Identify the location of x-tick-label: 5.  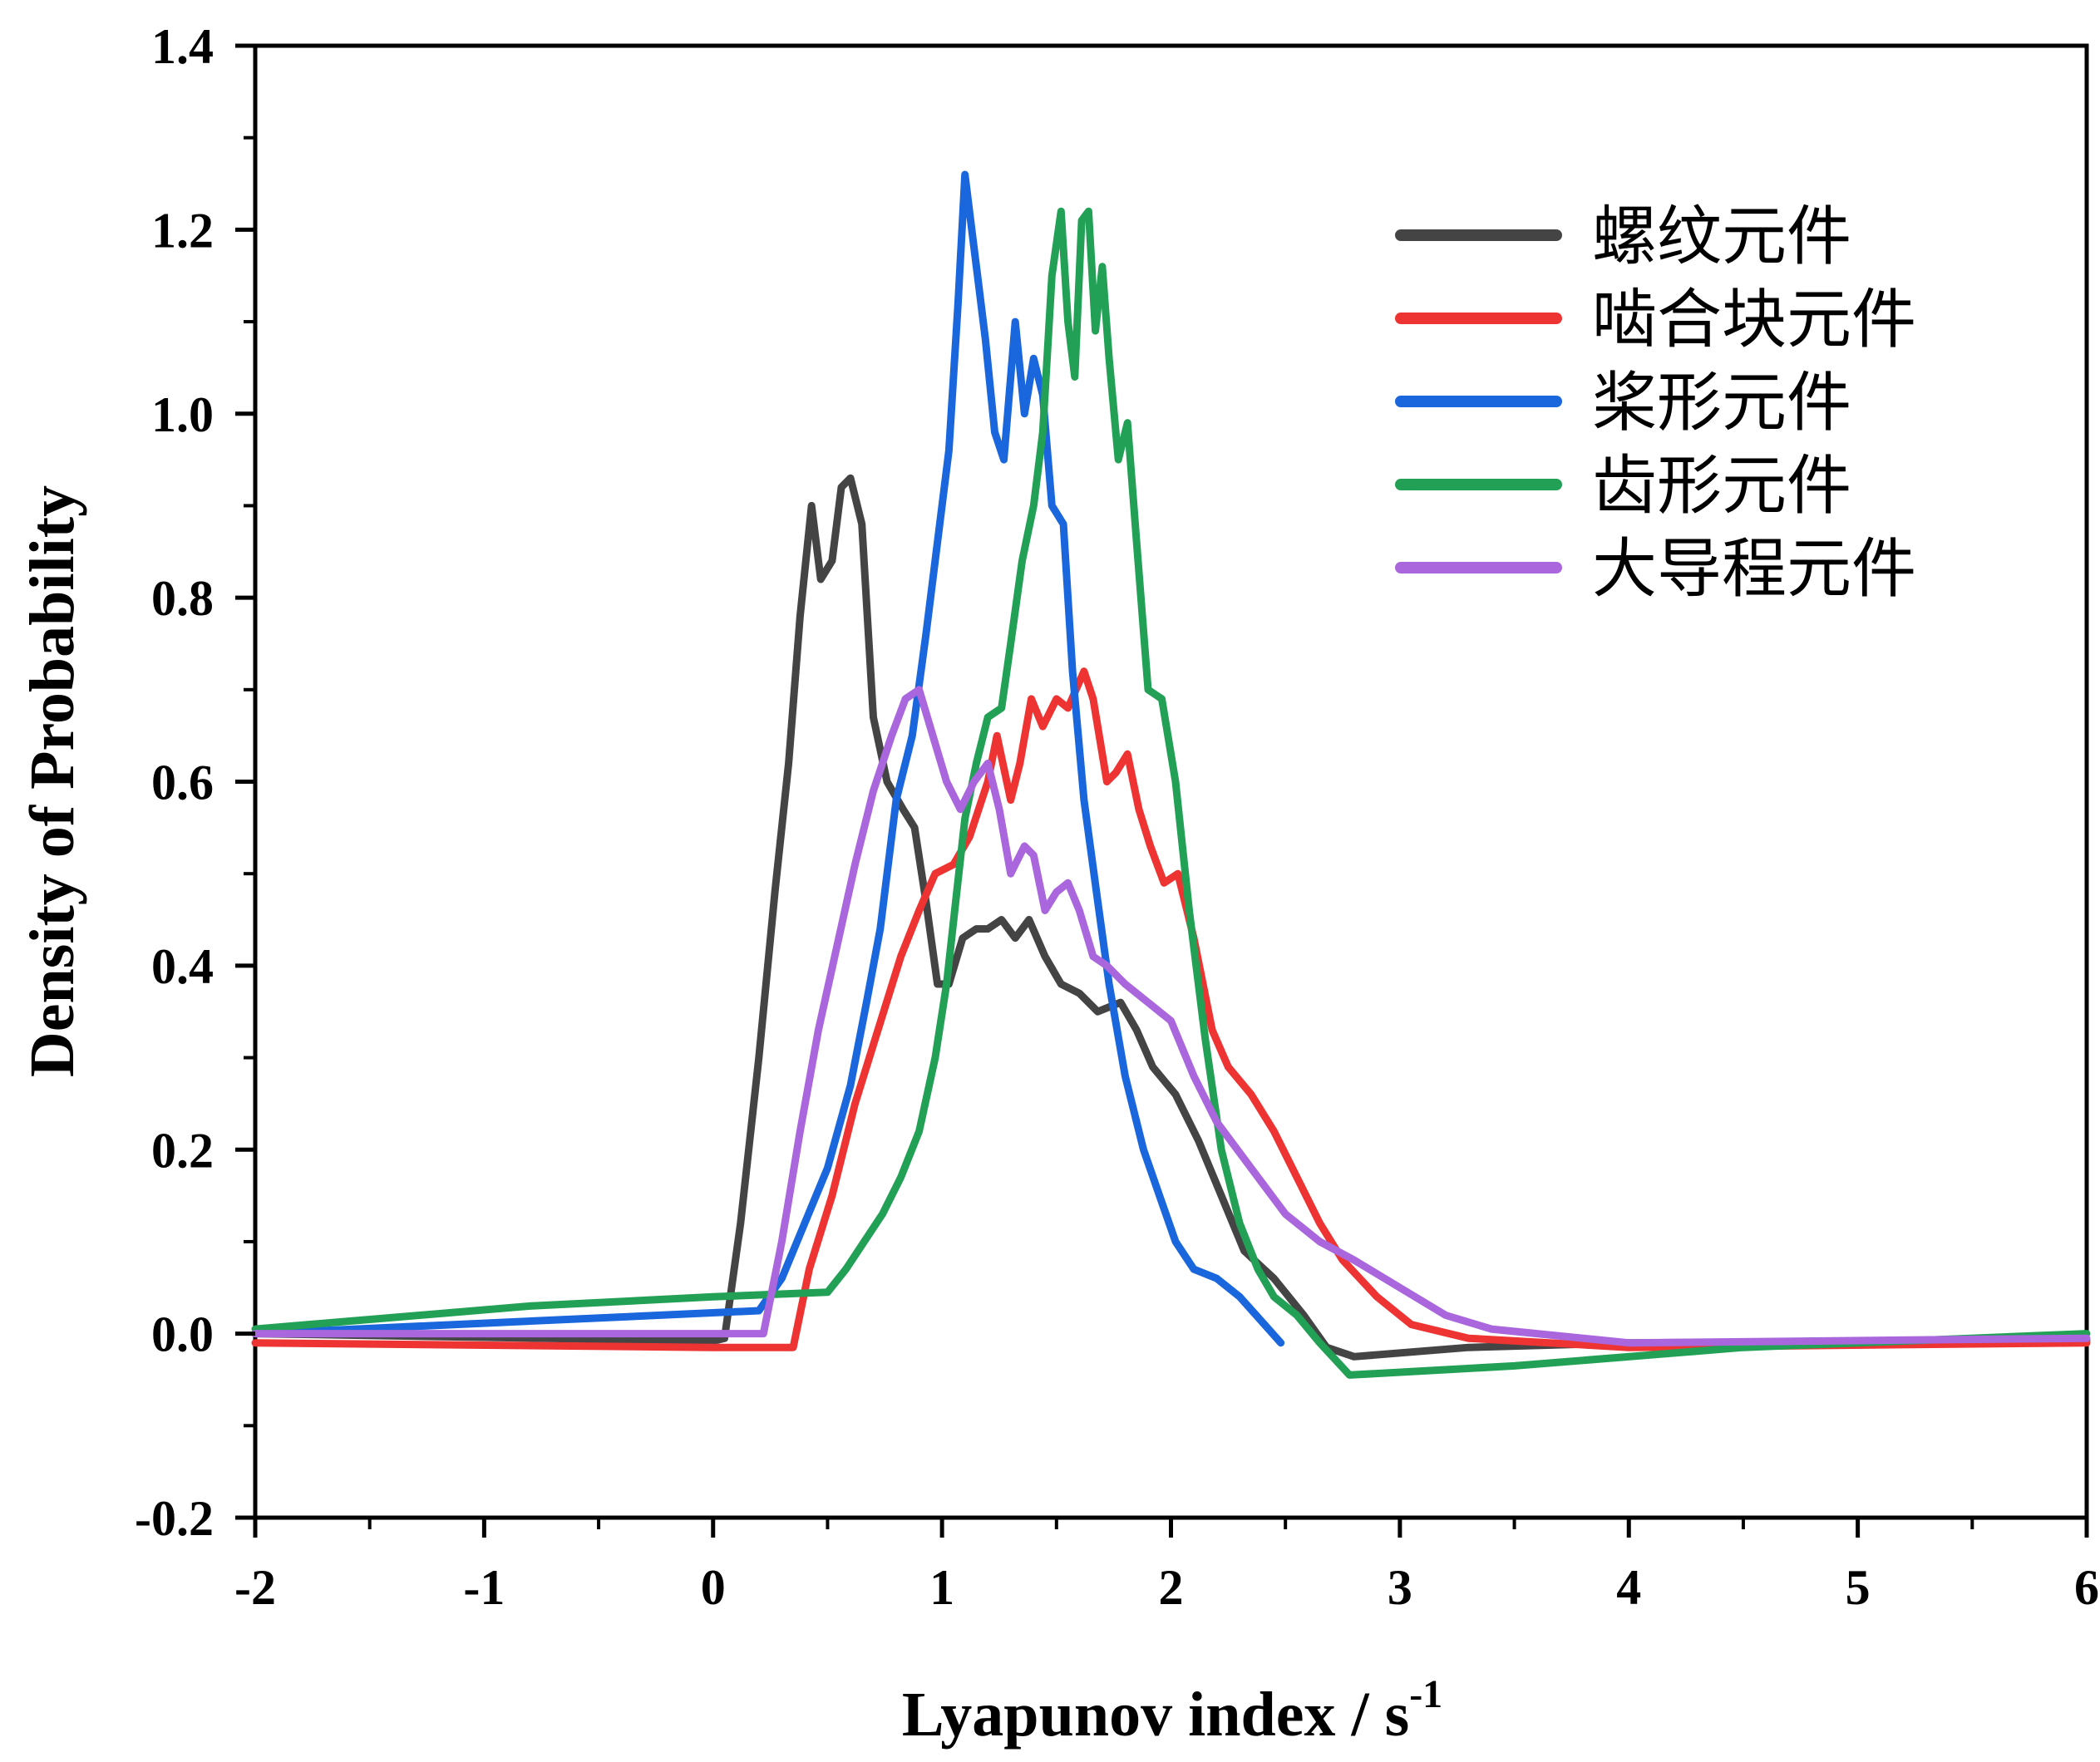
(1858, 1588).